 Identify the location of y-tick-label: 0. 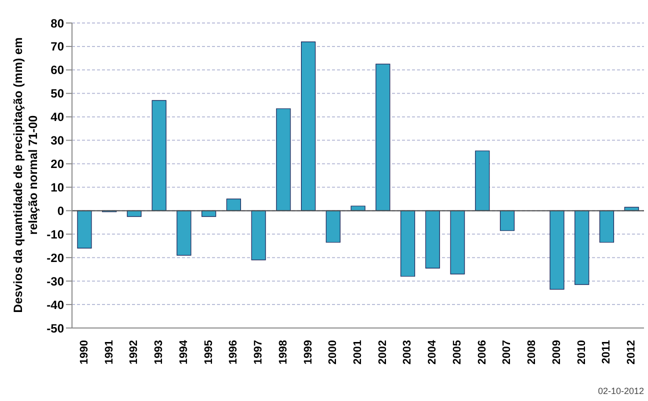
(60, 211).